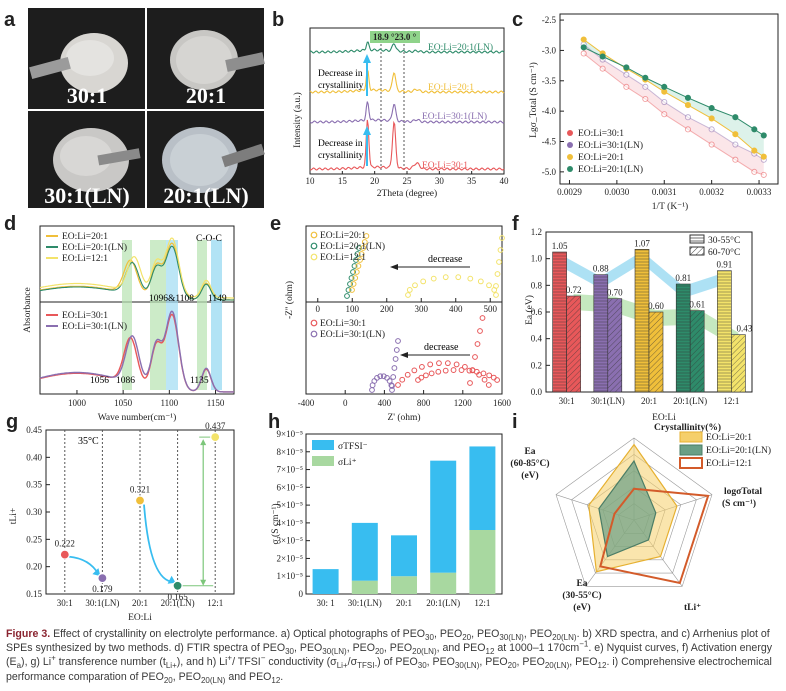 The image size is (786, 691). I want to click on bar-li, so click(482, 562).